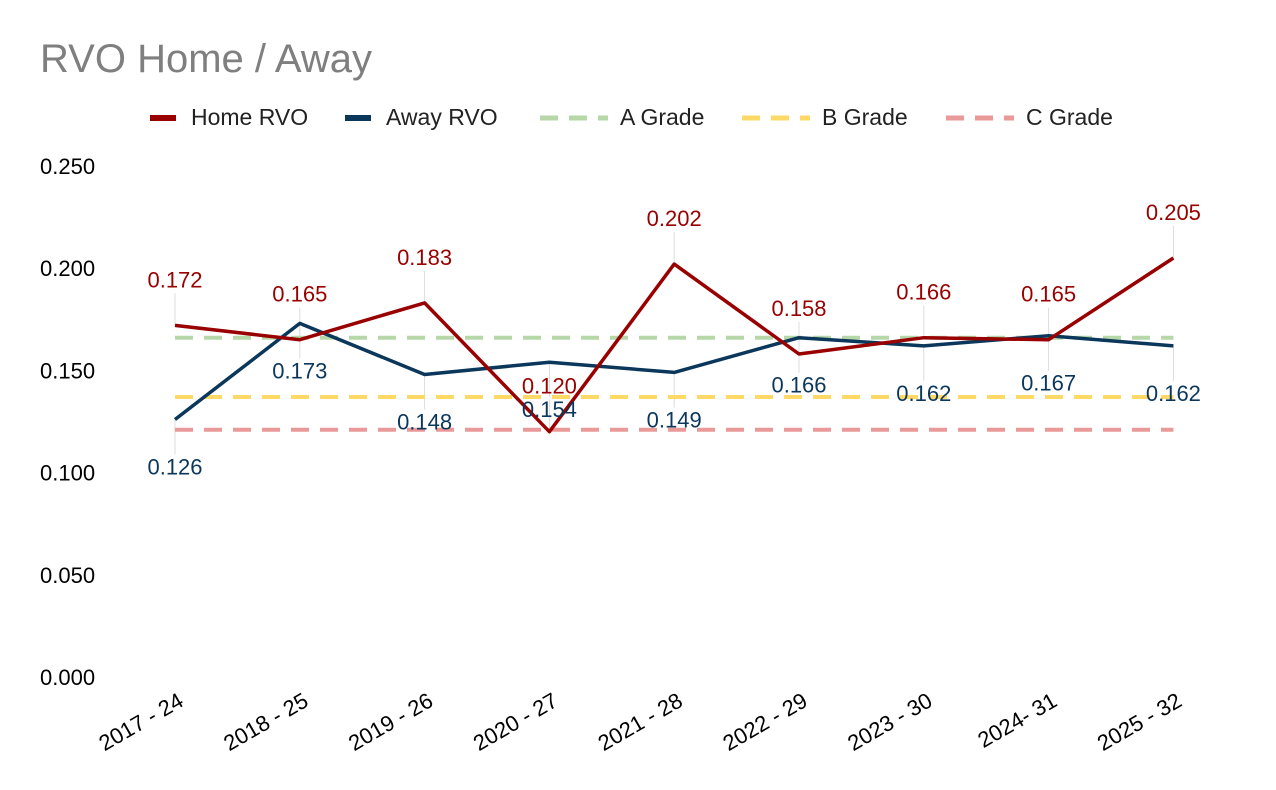  I want to click on legend: Home RVO Away RVO A Grade B Grade C Grade, so click(631, 117).